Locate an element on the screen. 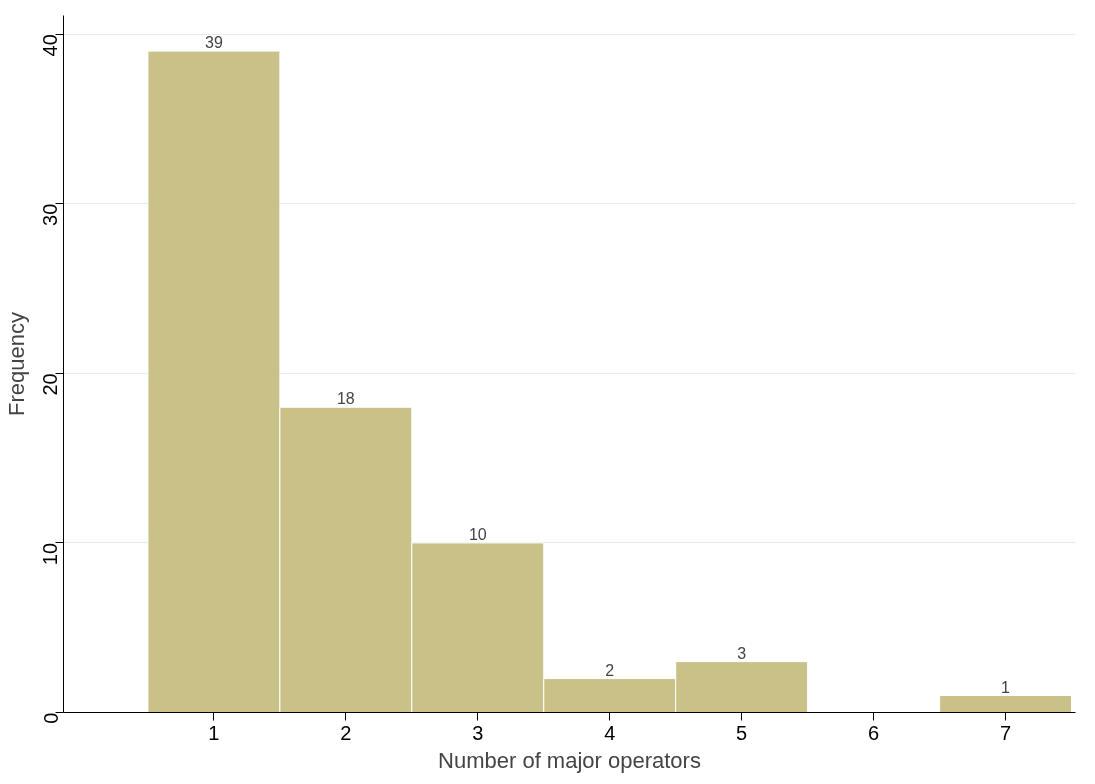  x-axis-title: Number of major operators is located at coordinates (569, 760).